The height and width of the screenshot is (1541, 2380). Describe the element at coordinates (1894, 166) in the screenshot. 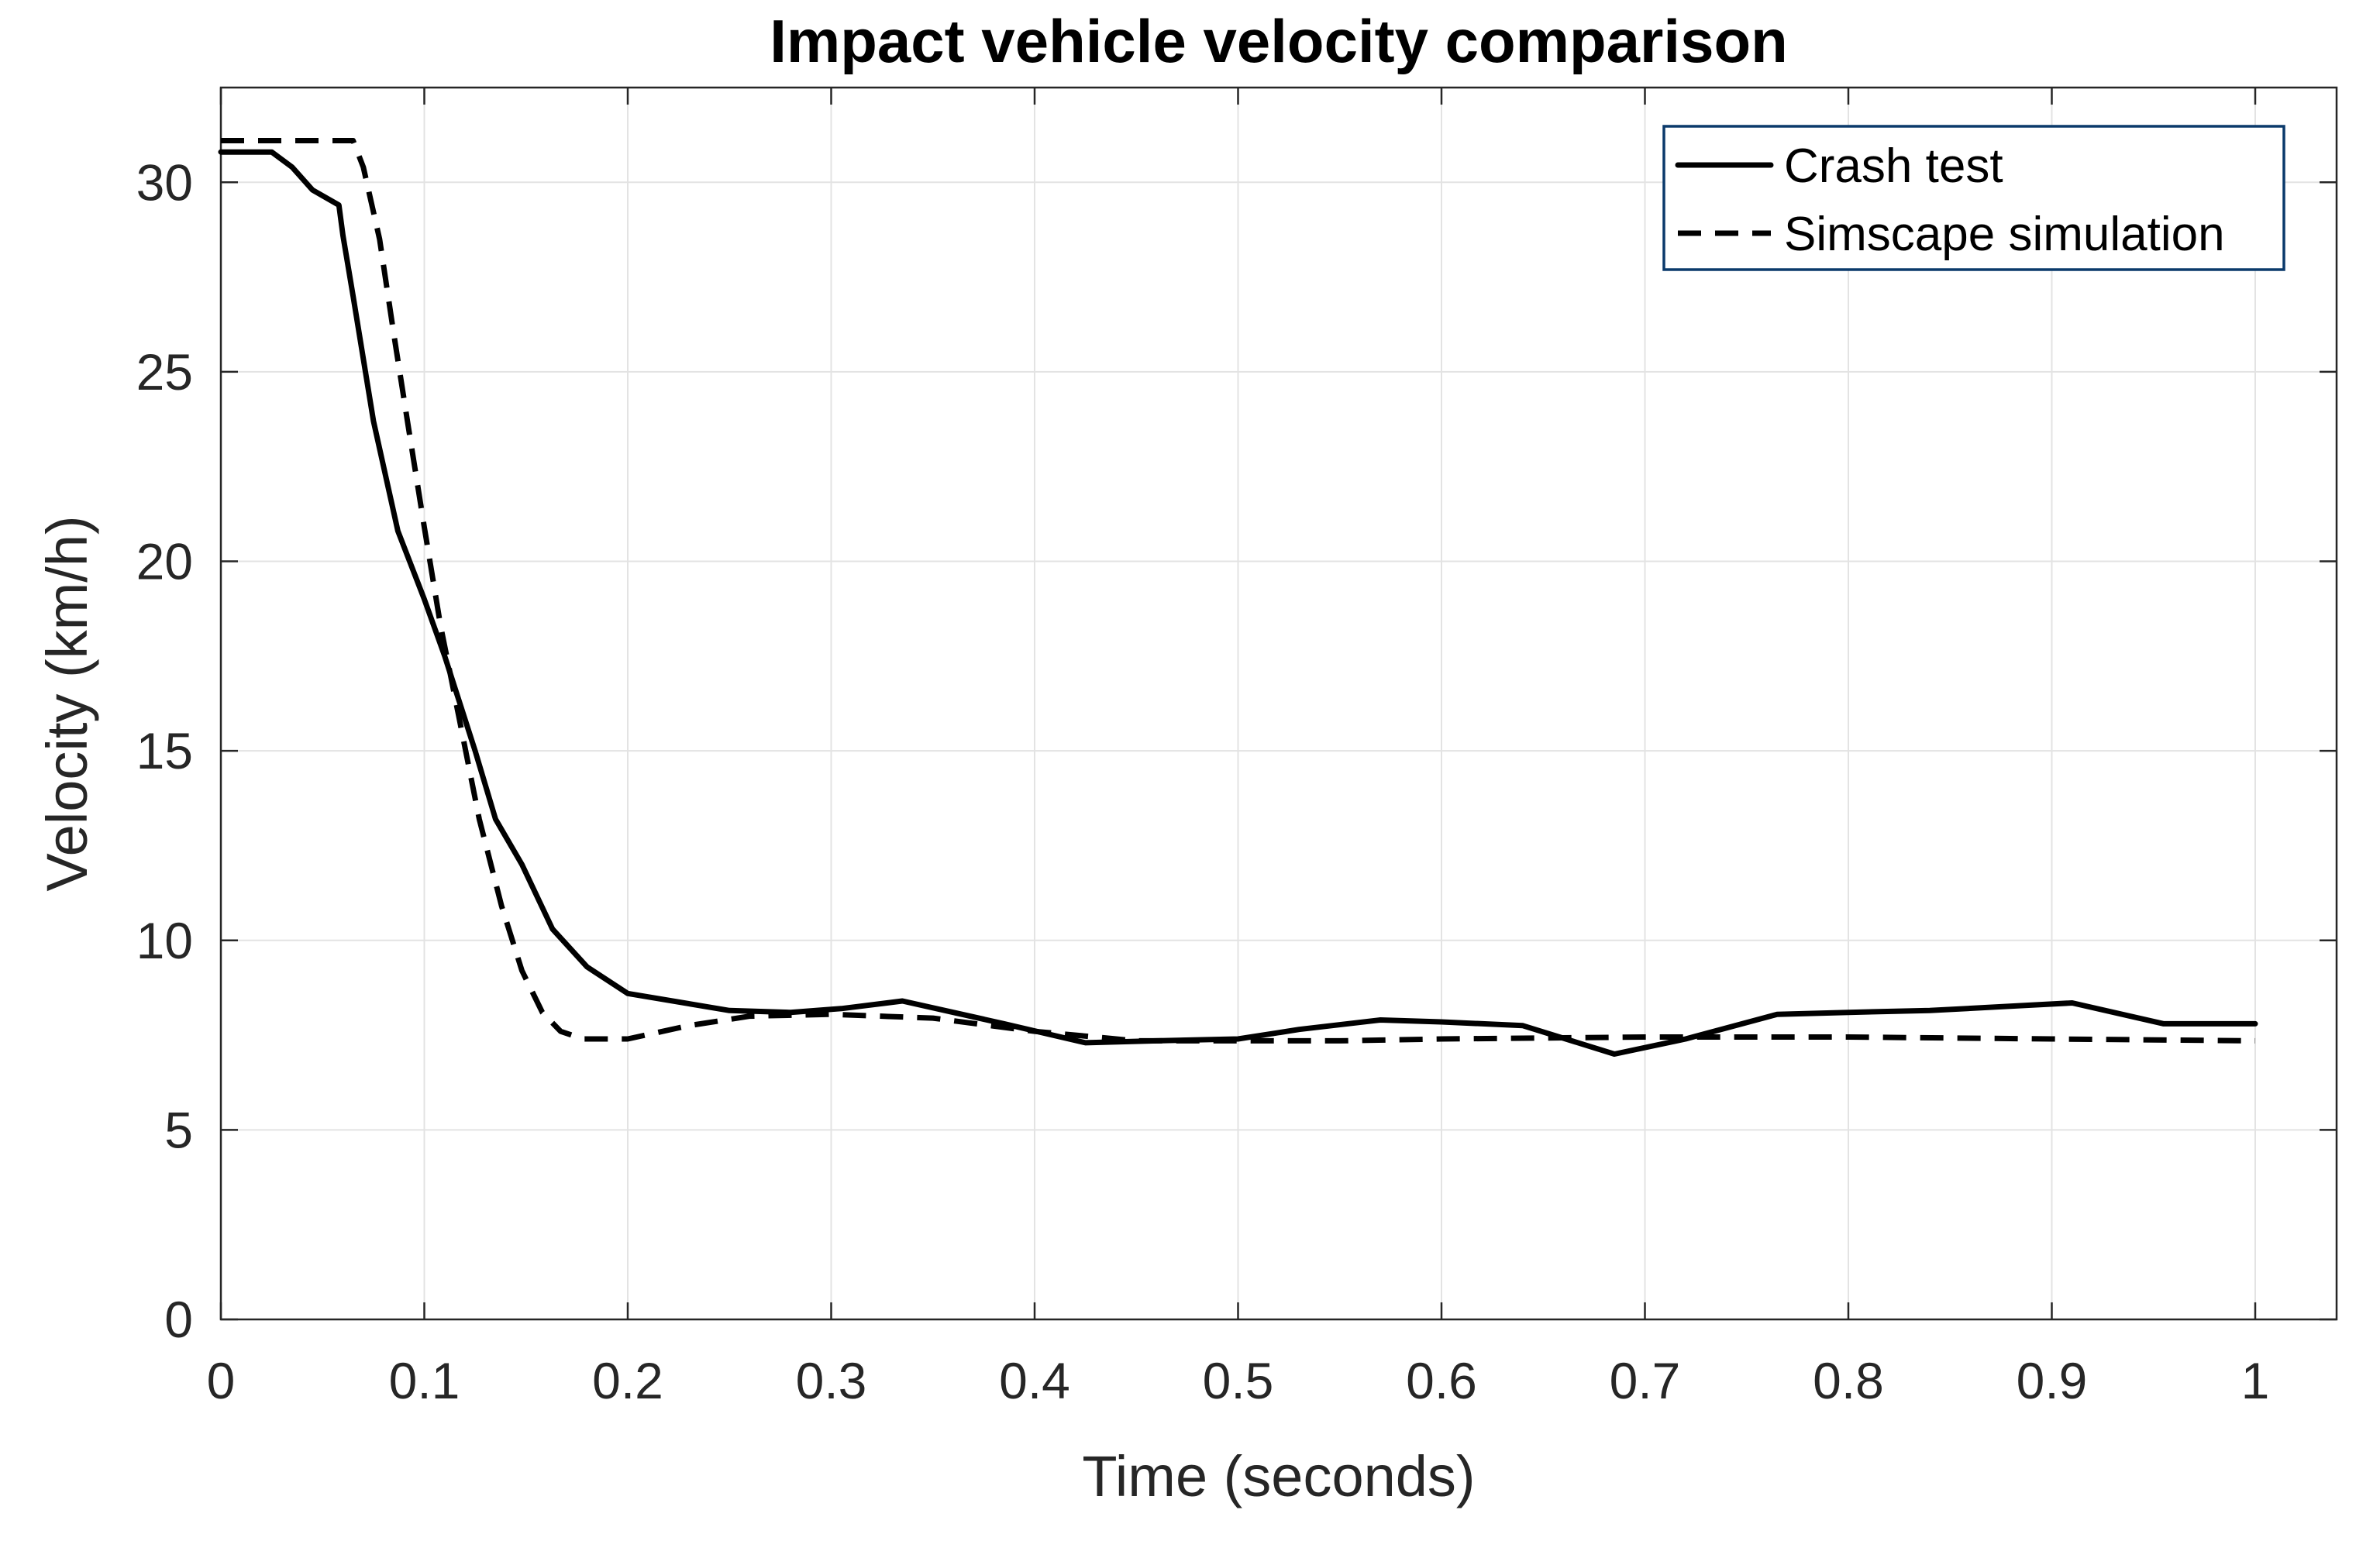

I see `legend-label-crash-test: Crash test` at that location.